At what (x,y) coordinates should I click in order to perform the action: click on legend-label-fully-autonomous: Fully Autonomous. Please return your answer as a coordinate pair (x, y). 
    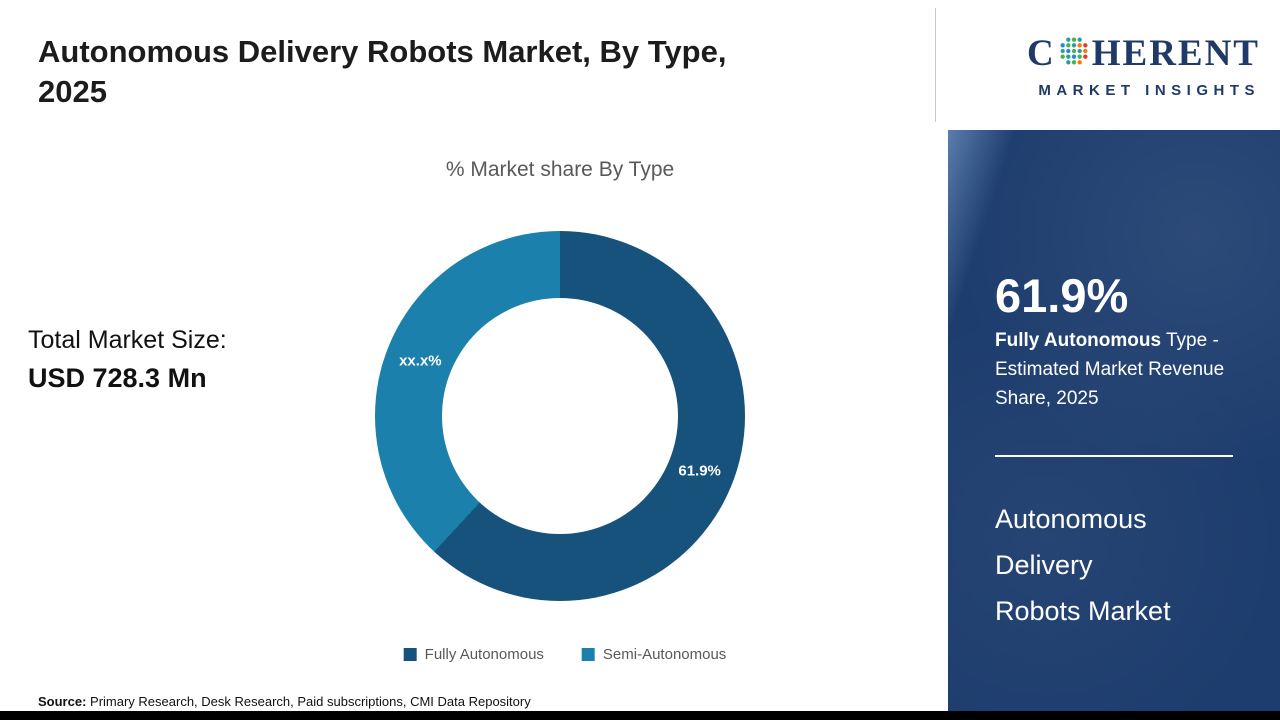
    Looking at the image, I should click on (484, 654).